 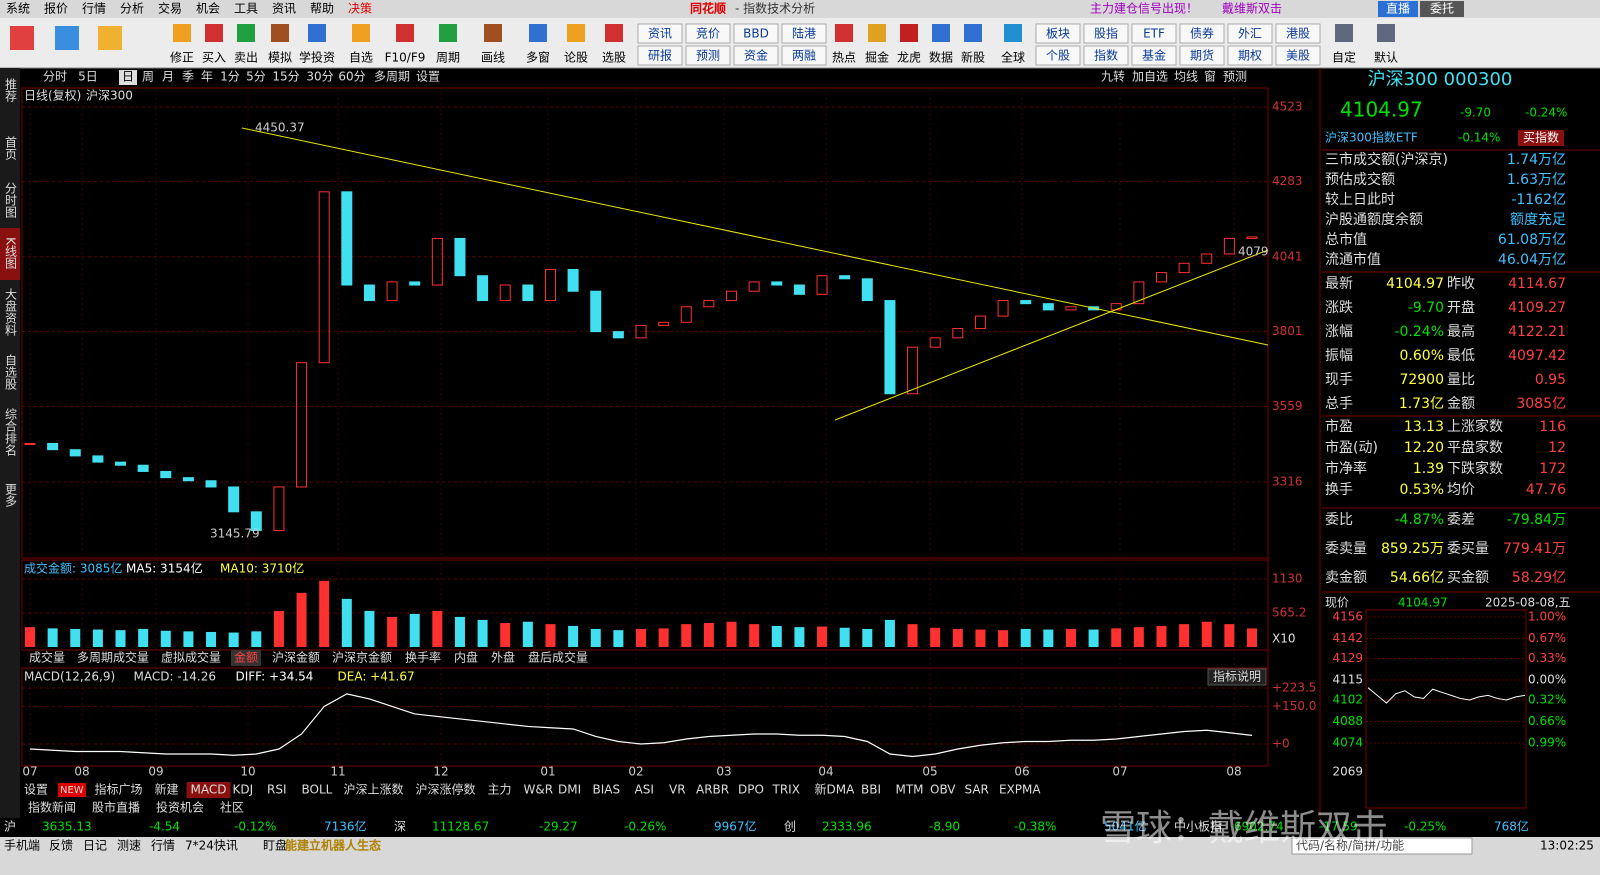 I want to click on left-tab: 分时图, so click(x=11, y=200).